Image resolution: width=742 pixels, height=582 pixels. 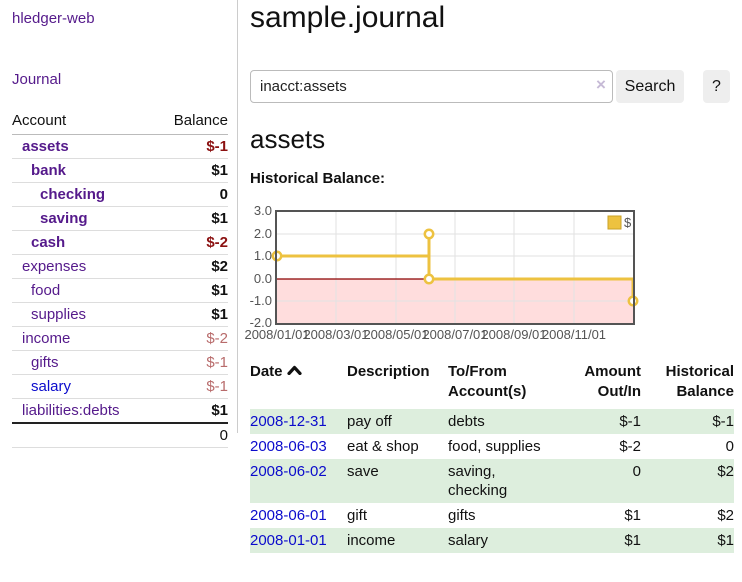 What do you see at coordinates (395, 334) in the screenshot?
I see `svg-text: 2008/05/01` at bounding box center [395, 334].